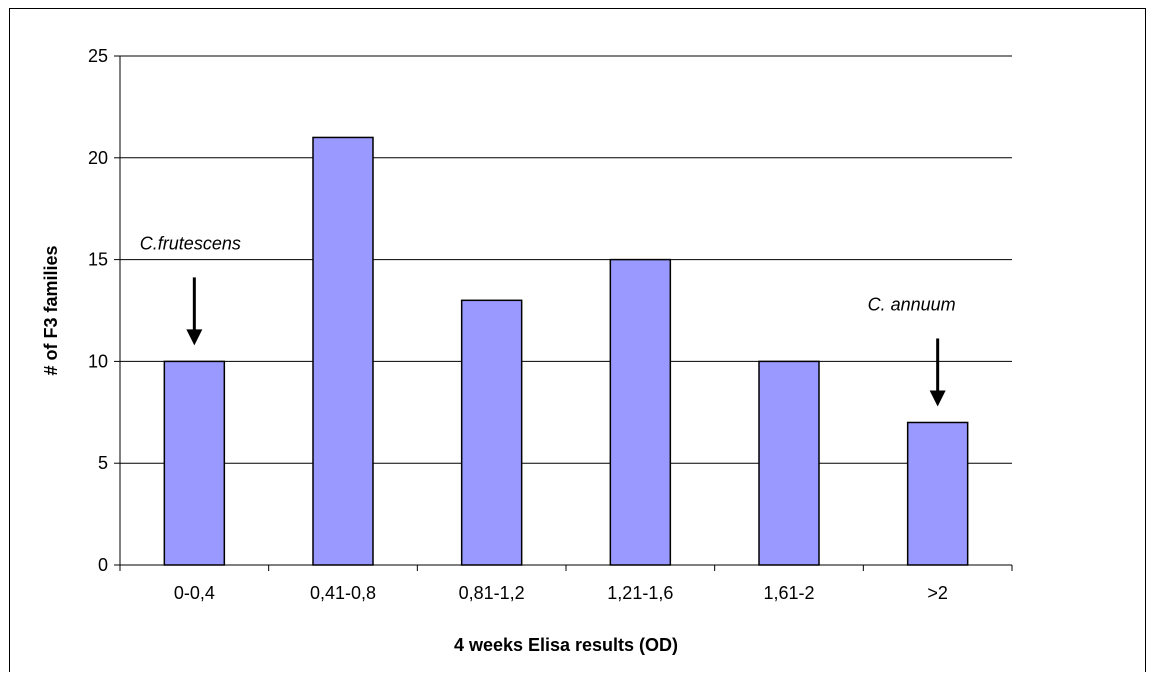  Describe the element at coordinates (912, 304) in the screenshot. I see `annotation-label: C. annuum` at that location.